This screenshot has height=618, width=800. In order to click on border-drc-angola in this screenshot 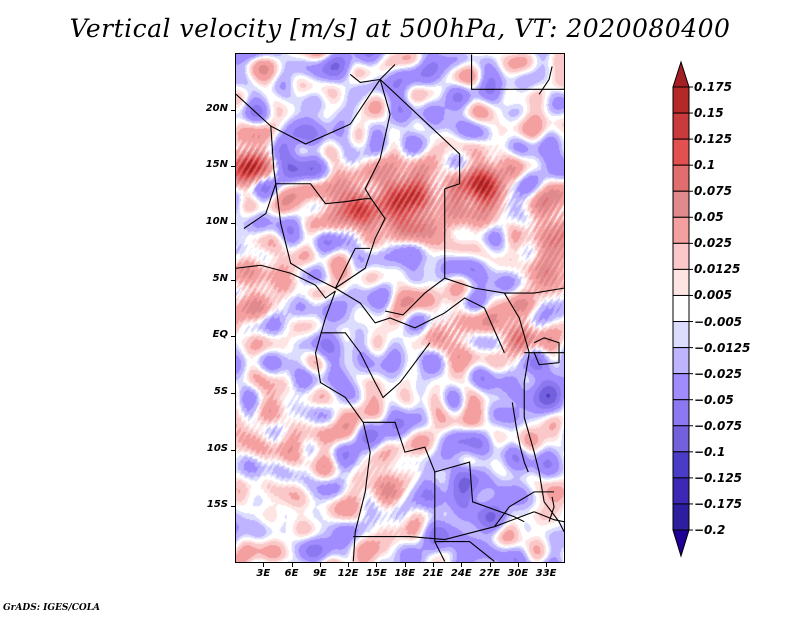, I will do `click(444, 472)`.